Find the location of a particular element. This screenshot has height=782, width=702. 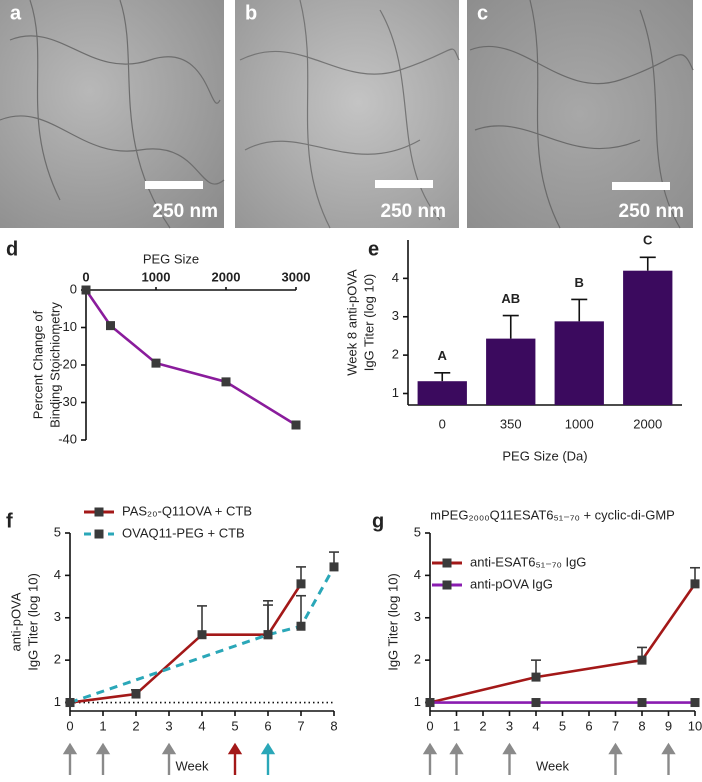

y-tick-label: 1 is located at coordinates (57, 701).